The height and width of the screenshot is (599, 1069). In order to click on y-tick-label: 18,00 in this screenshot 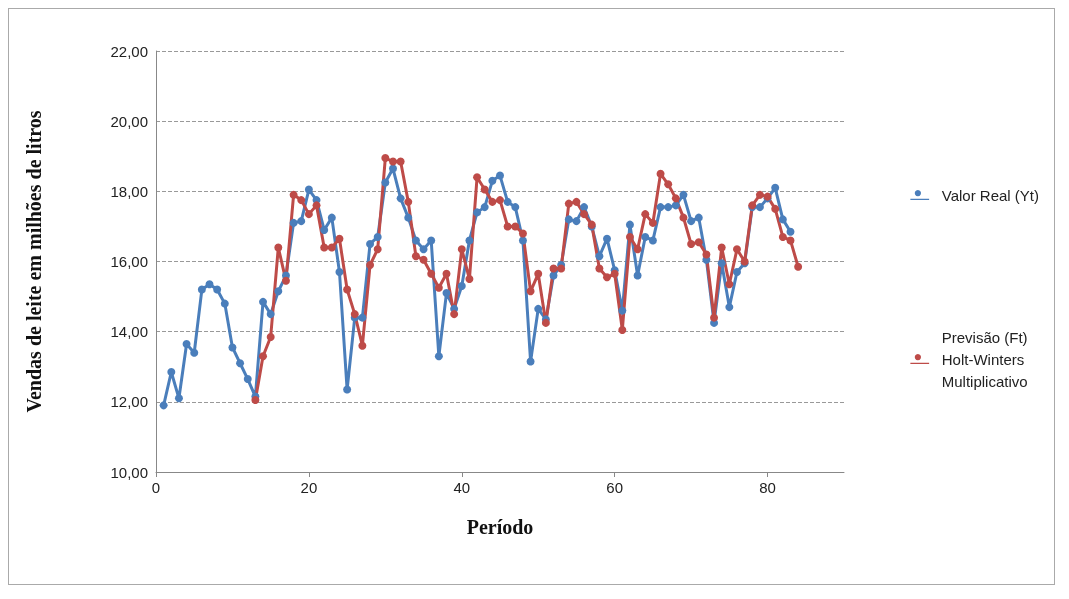, I will do `click(129, 191)`.